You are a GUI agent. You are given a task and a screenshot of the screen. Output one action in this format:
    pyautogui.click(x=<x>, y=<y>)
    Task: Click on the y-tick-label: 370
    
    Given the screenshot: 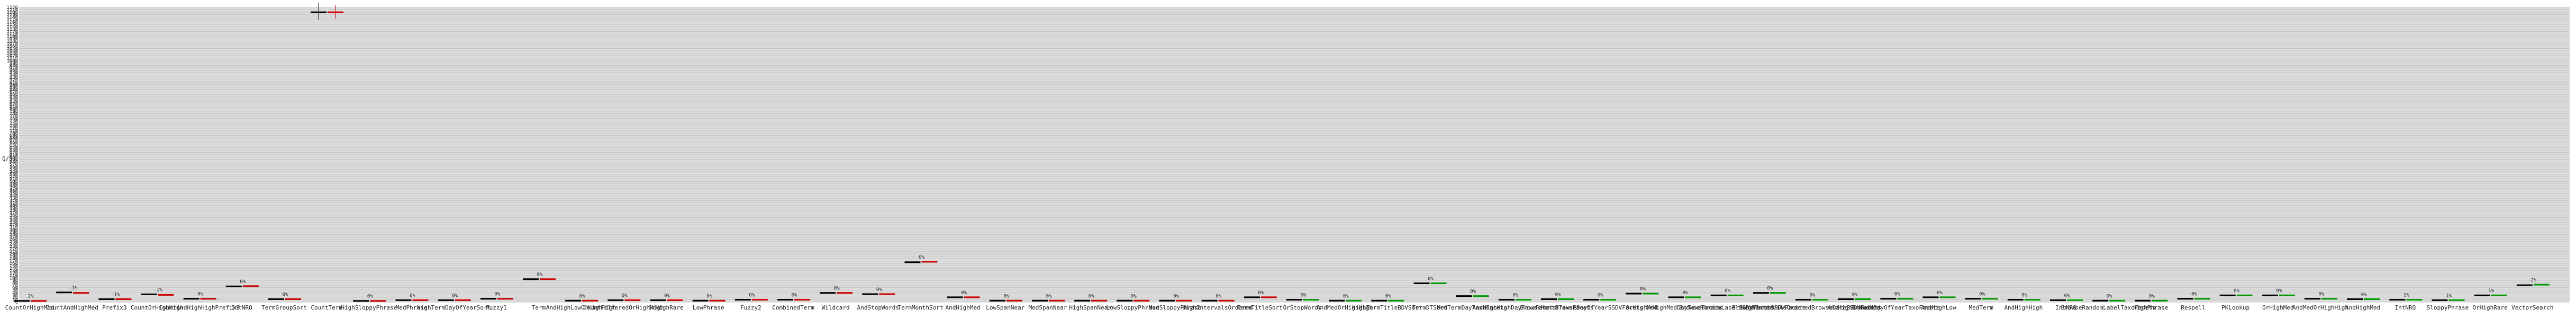 What is the action you would take?
    pyautogui.click(x=14, y=213)
    